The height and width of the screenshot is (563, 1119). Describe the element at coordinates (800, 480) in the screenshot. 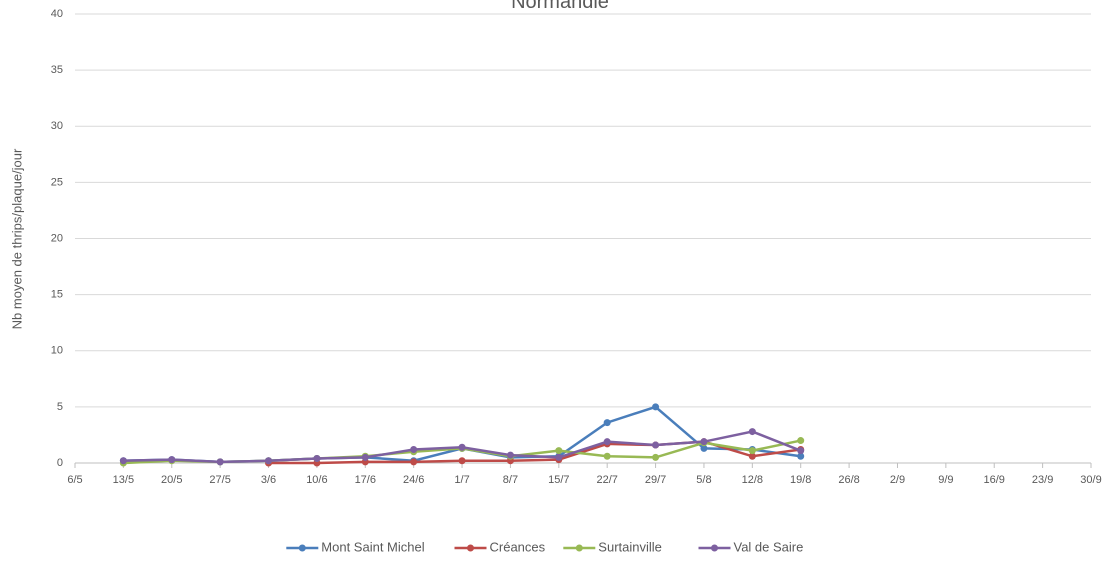

I see `x-tick-label: 19/8` at that location.